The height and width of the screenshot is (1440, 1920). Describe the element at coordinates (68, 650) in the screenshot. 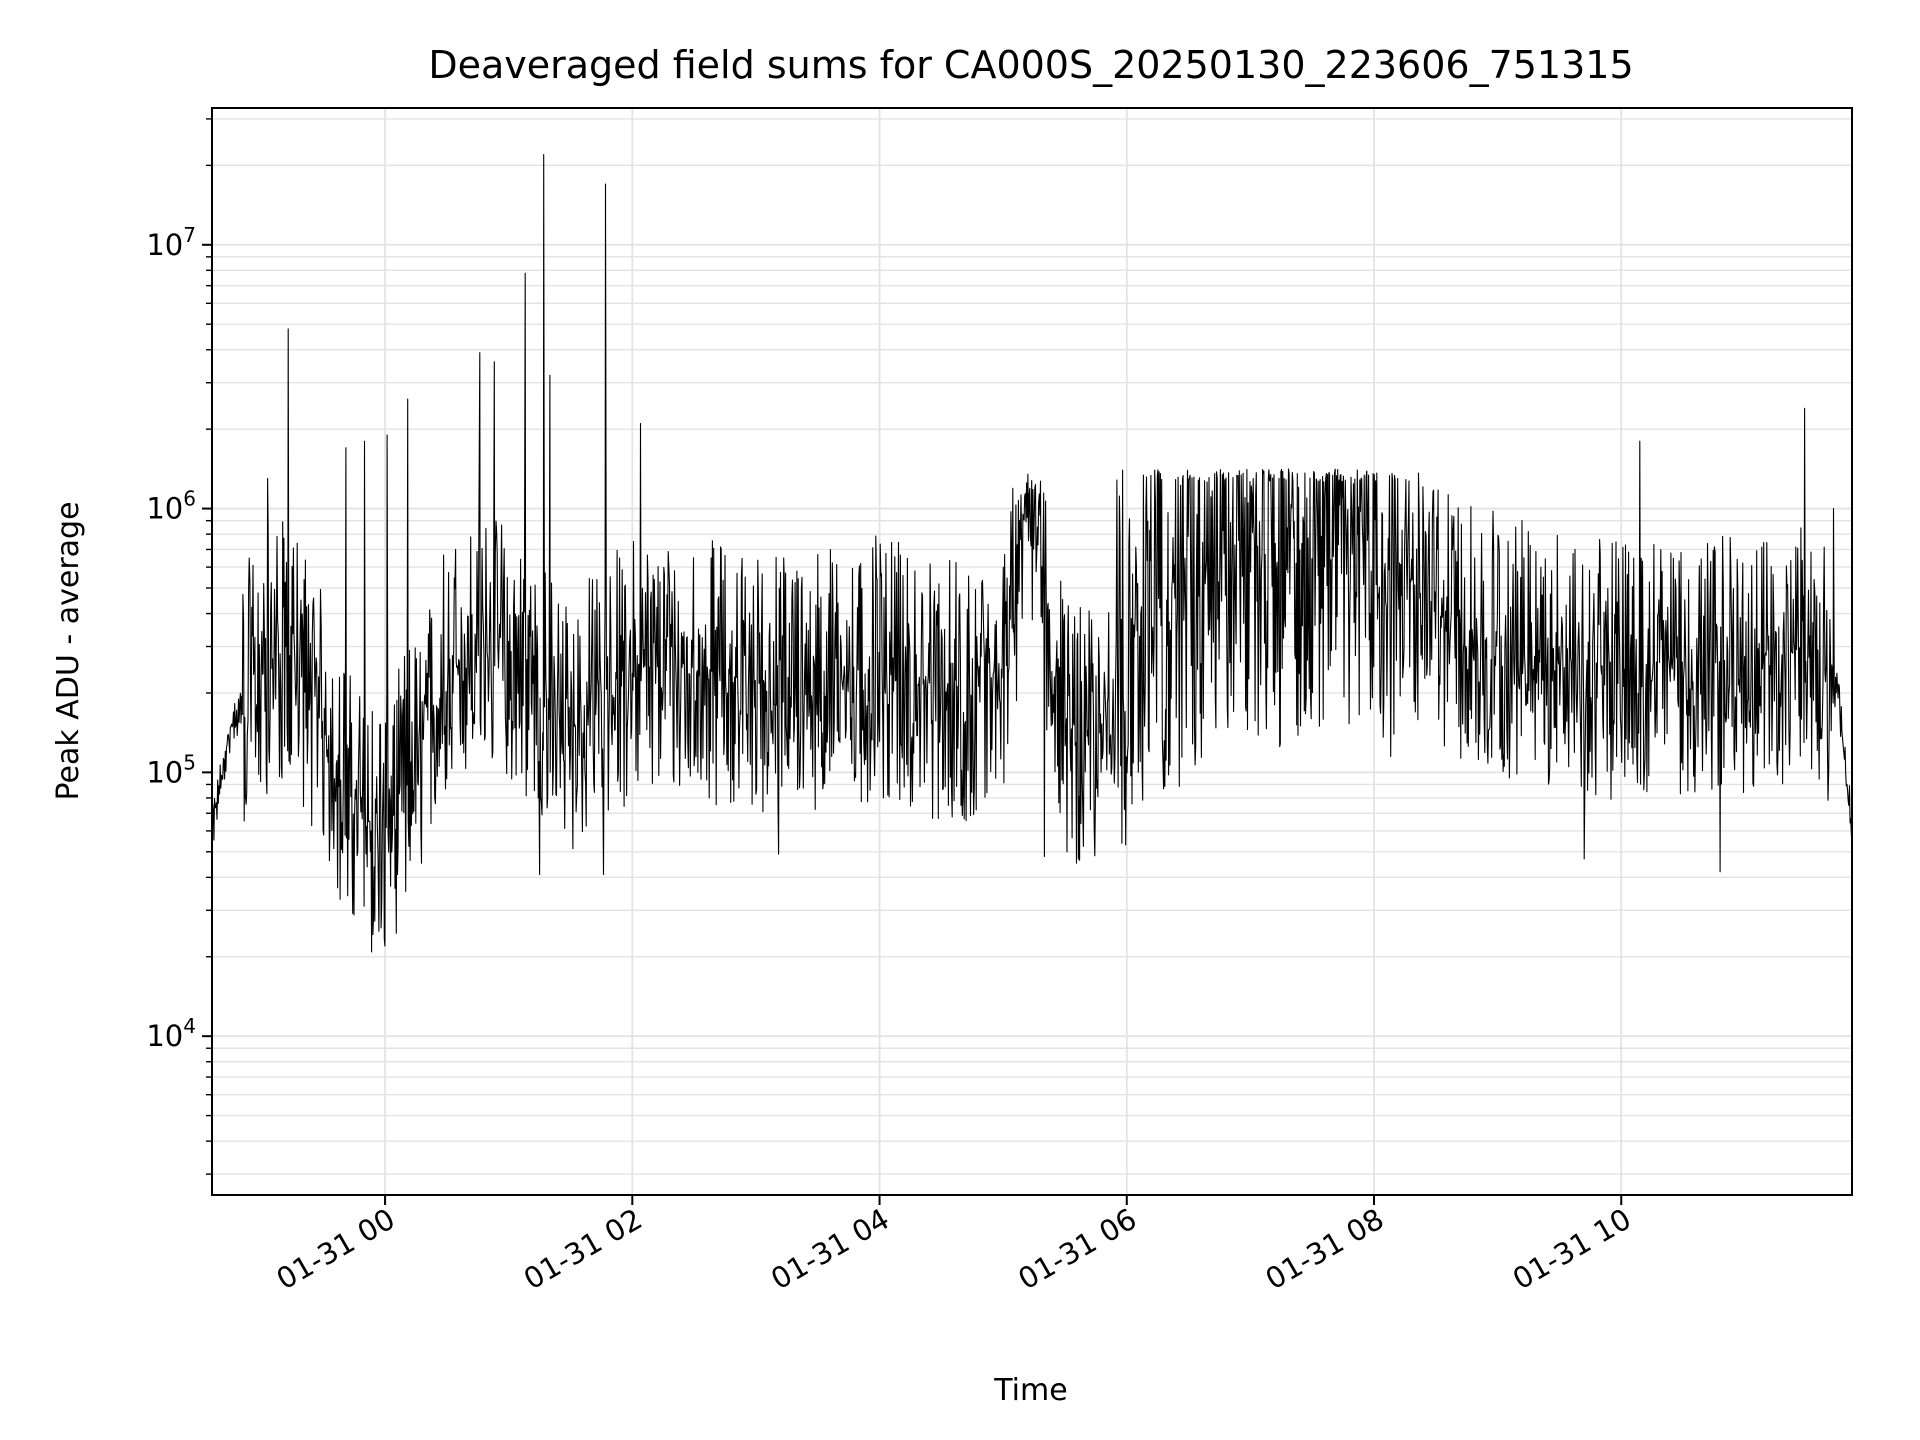

I see `y-axis-label: Peak ADU - average` at that location.